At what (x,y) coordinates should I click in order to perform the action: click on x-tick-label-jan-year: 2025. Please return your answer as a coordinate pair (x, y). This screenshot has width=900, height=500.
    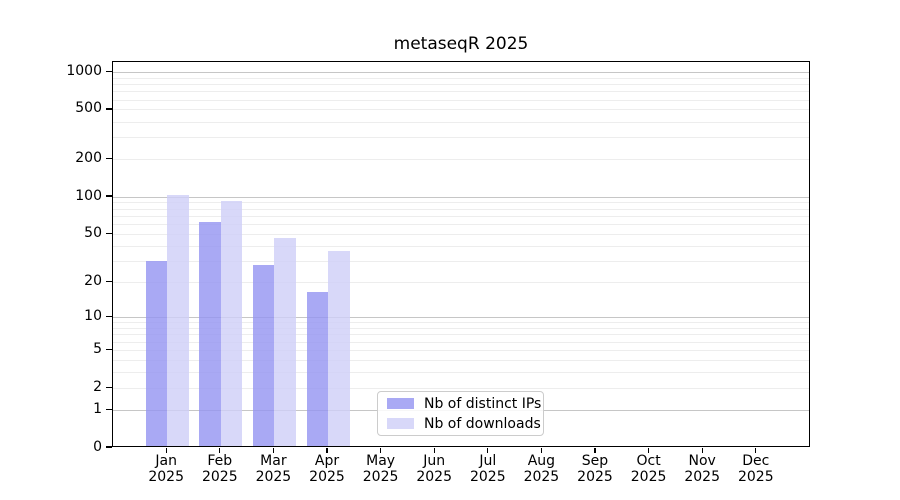
    Looking at the image, I should click on (166, 477).